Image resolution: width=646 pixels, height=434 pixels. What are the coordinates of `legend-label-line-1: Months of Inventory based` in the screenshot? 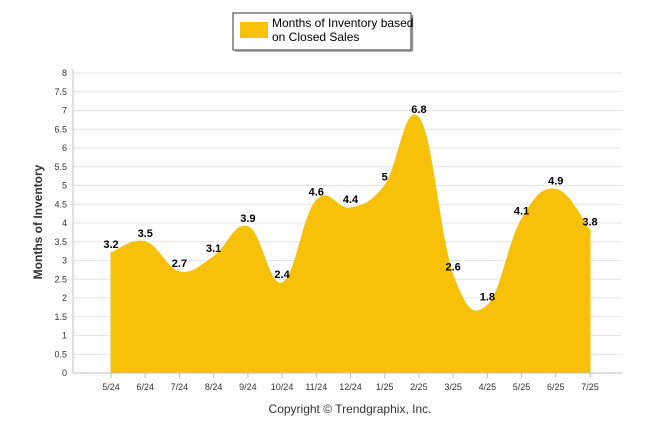 It's located at (342, 23).